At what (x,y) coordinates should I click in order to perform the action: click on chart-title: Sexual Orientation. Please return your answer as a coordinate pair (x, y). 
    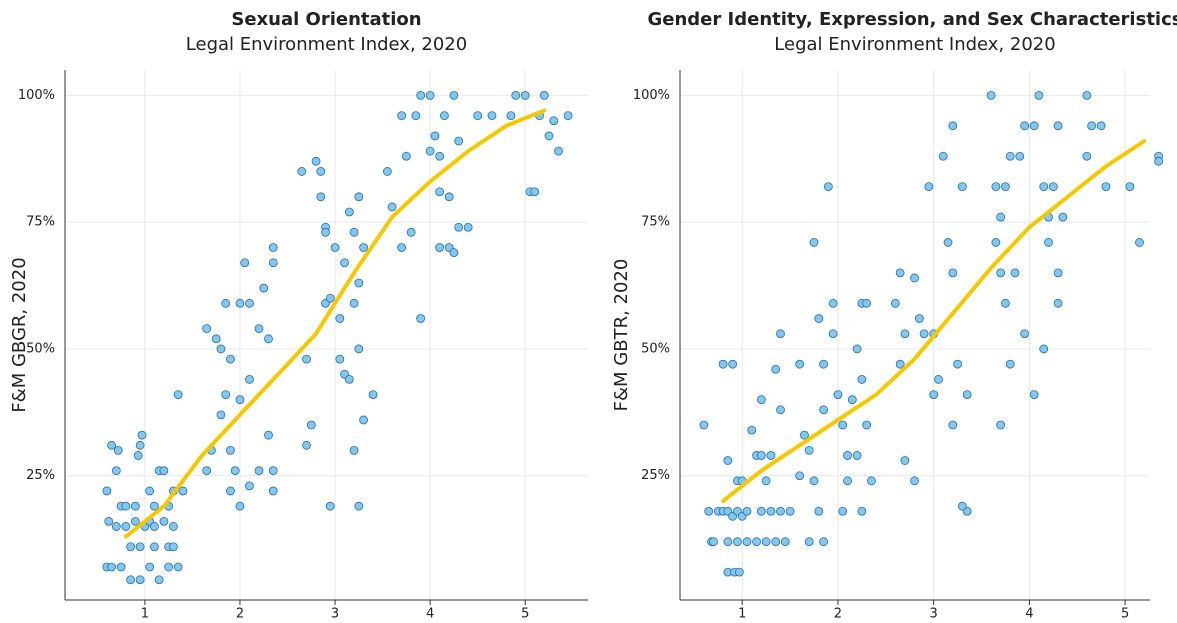
    Looking at the image, I should click on (326, 19).